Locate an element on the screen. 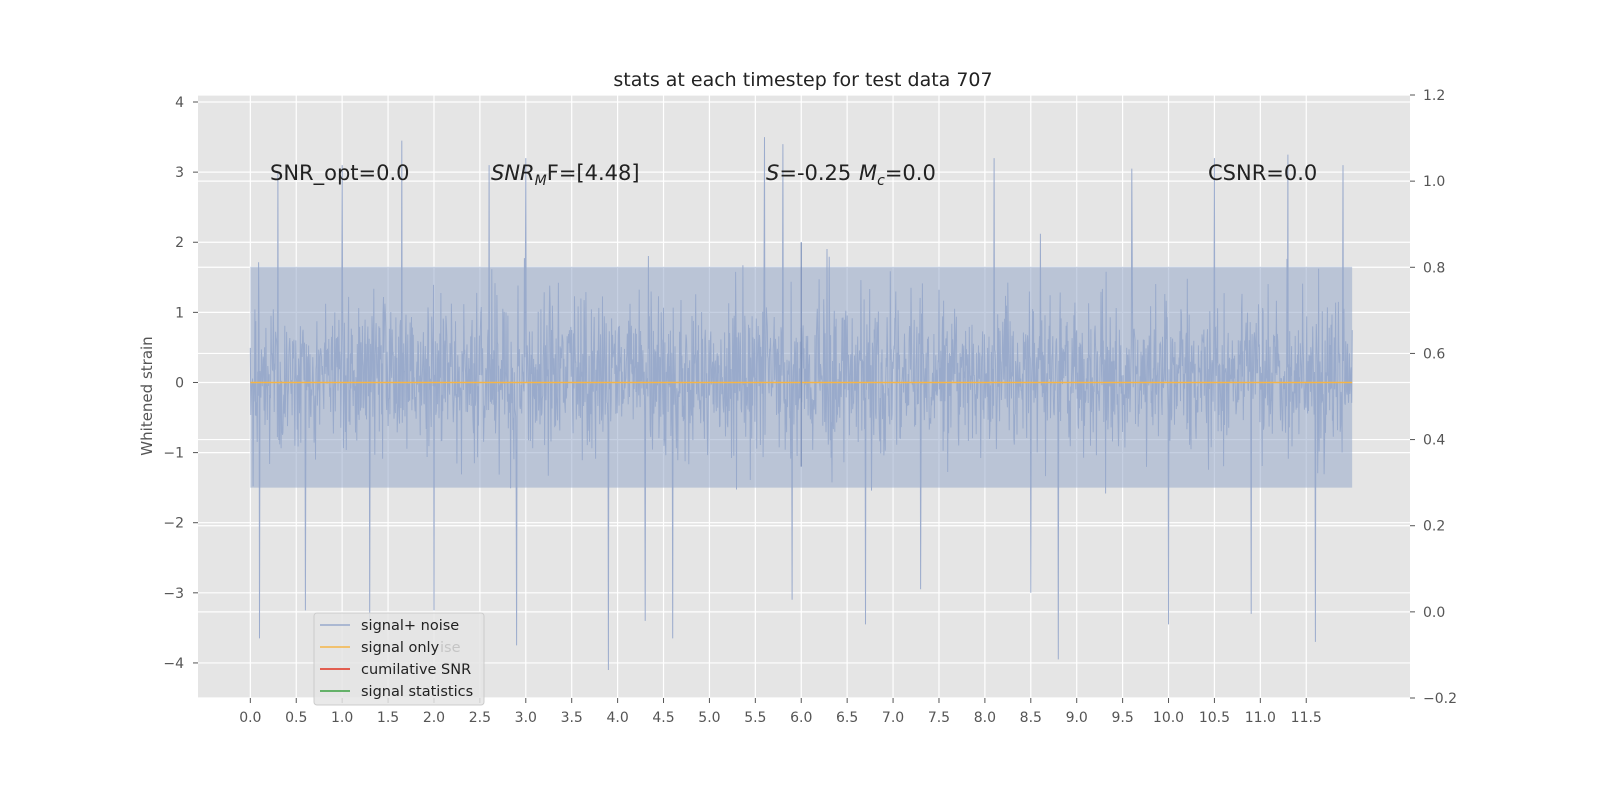 This screenshot has height=800, width=1600. y-tick-label: −3 is located at coordinates (173, 594).